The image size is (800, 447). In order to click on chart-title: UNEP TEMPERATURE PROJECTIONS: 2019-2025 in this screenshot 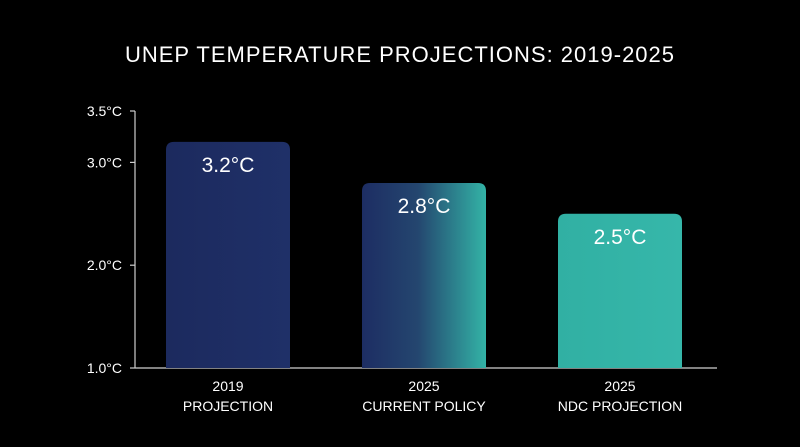, I will do `click(400, 54)`.